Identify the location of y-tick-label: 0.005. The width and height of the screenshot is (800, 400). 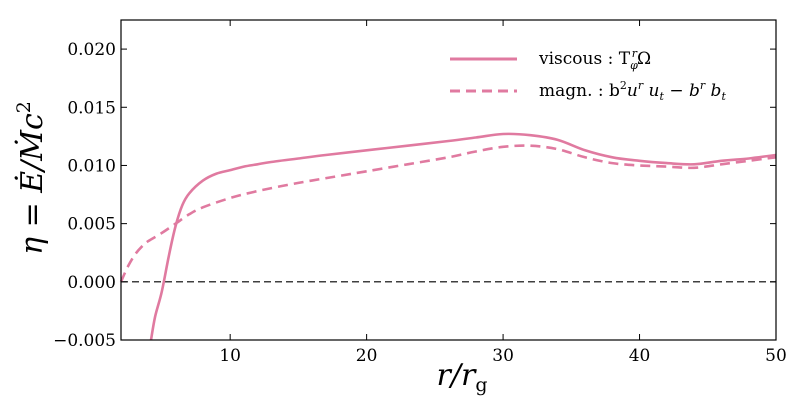
(91, 225).